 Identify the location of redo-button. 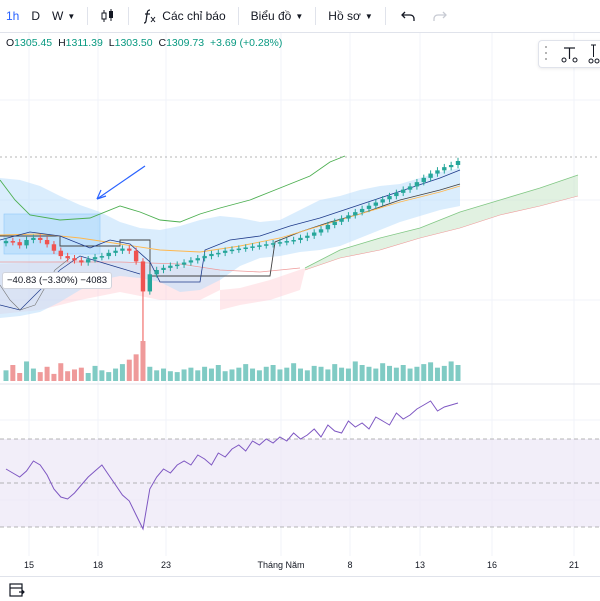
(440, 16).